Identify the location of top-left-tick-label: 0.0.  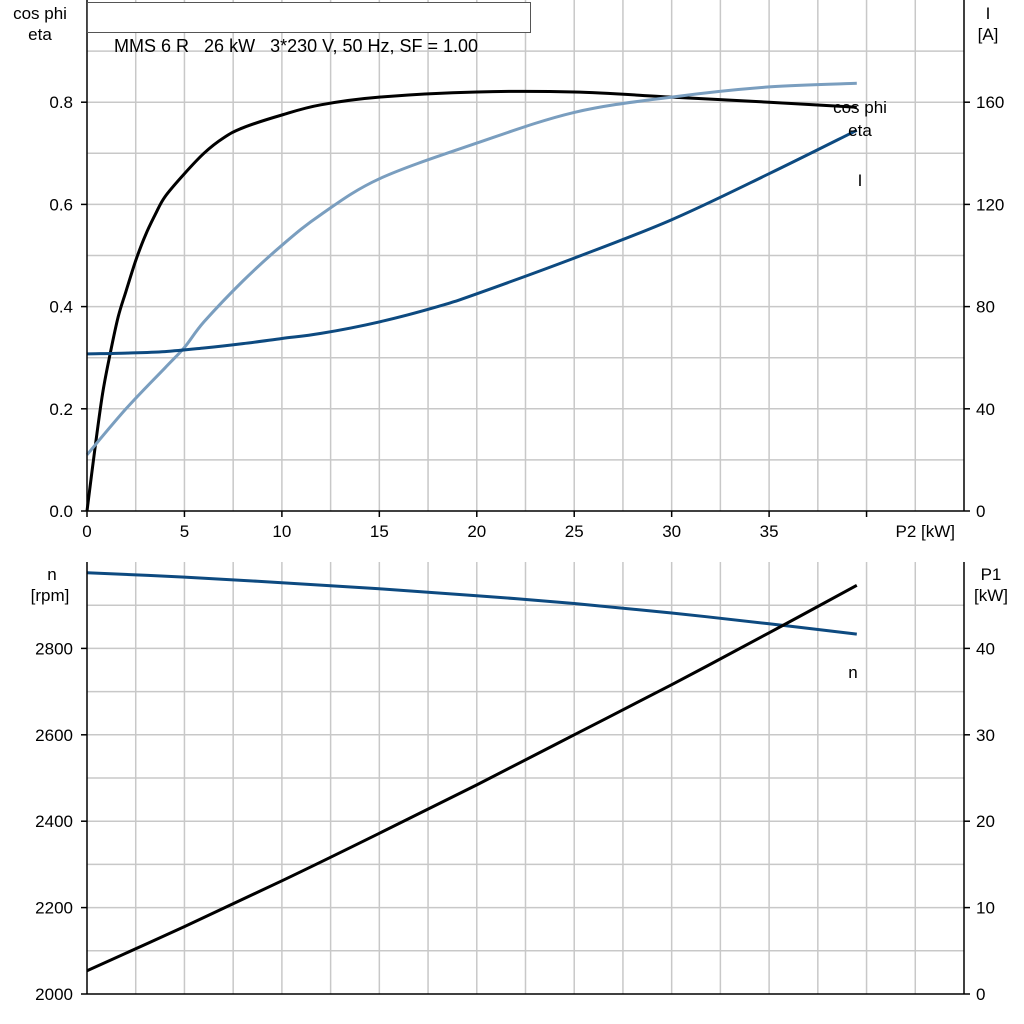
(61, 511).